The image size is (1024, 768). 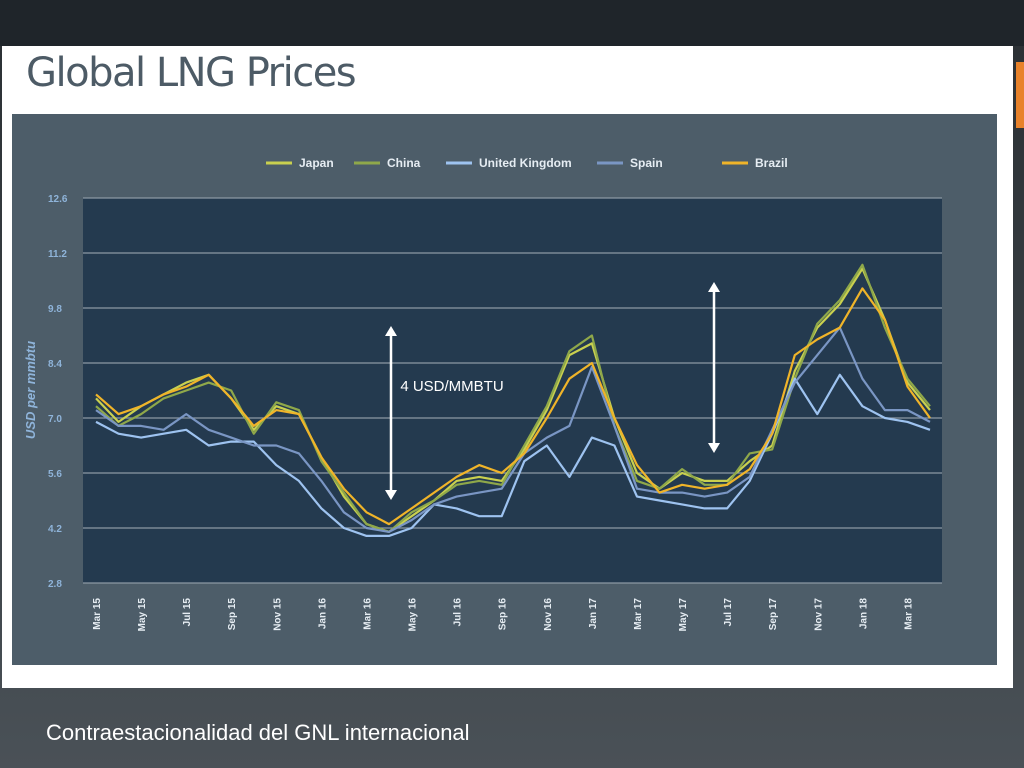 What do you see at coordinates (55, 364) in the screenshot?
I see `y-tick-label: 8.4` at bounding box center [55, 364].